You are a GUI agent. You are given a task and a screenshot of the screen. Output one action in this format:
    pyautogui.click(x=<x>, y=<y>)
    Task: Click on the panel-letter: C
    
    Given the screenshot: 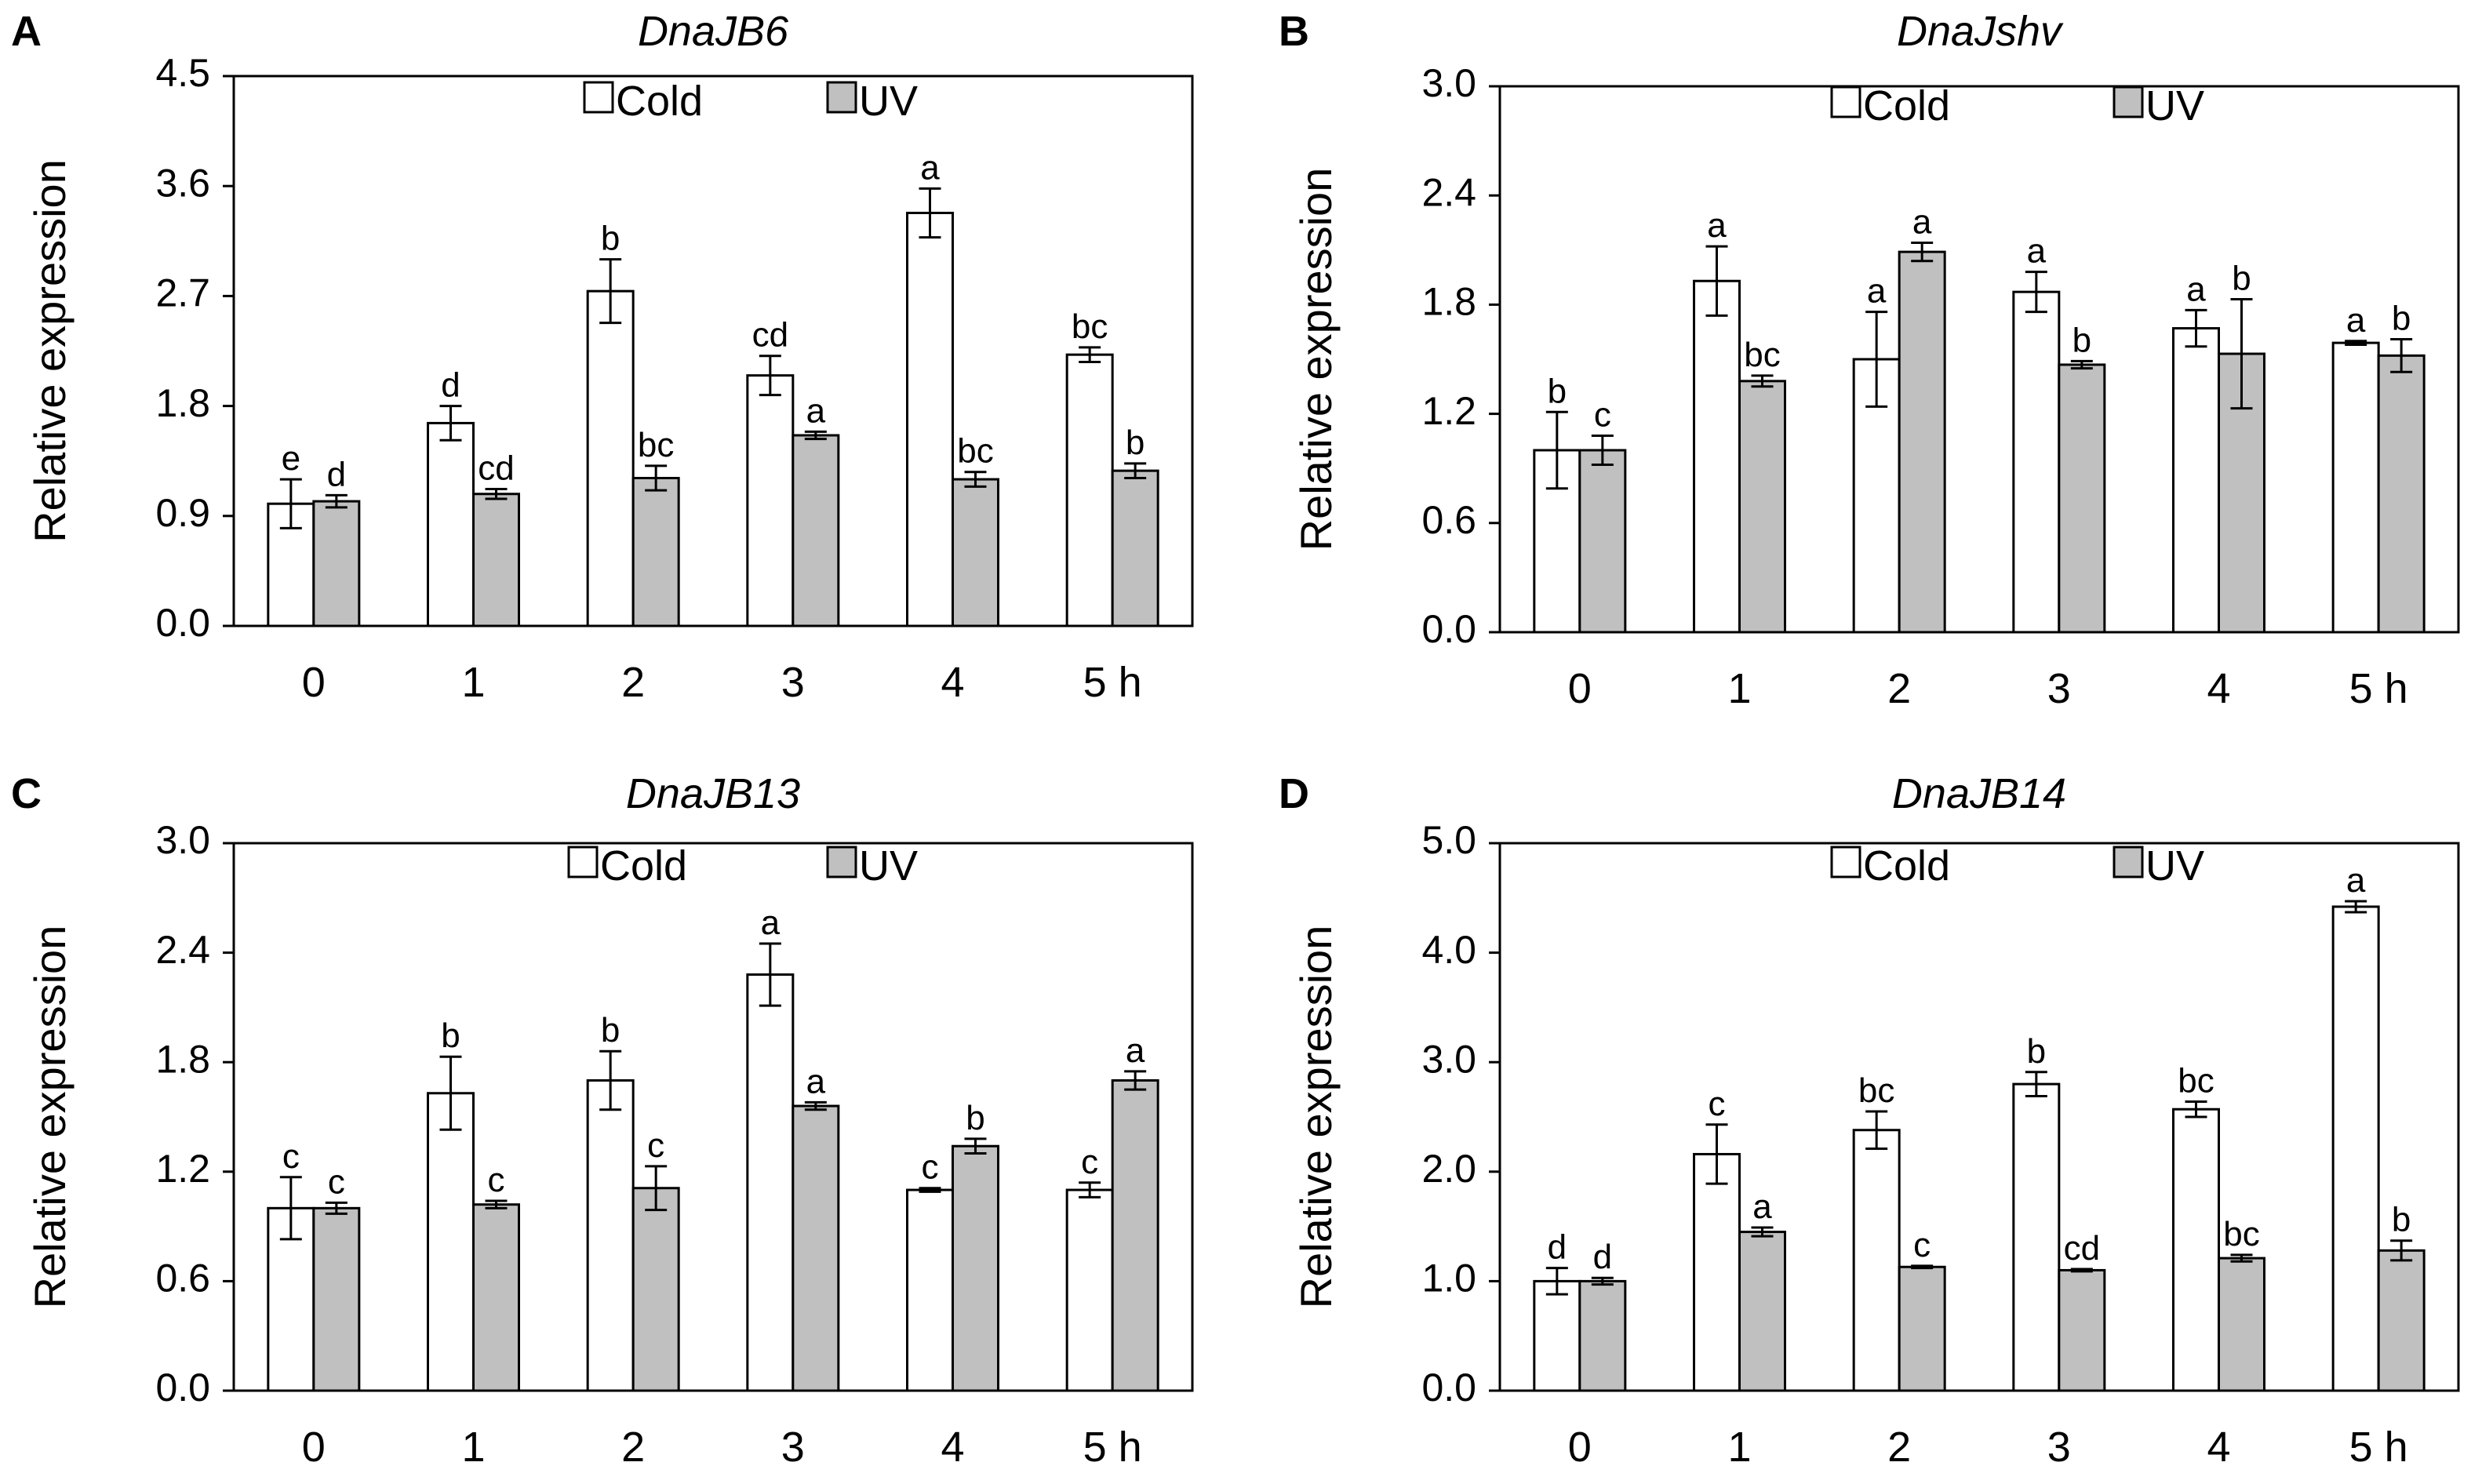 What is the action you would take?
    pyautogui.click(x=27, y=793)
    